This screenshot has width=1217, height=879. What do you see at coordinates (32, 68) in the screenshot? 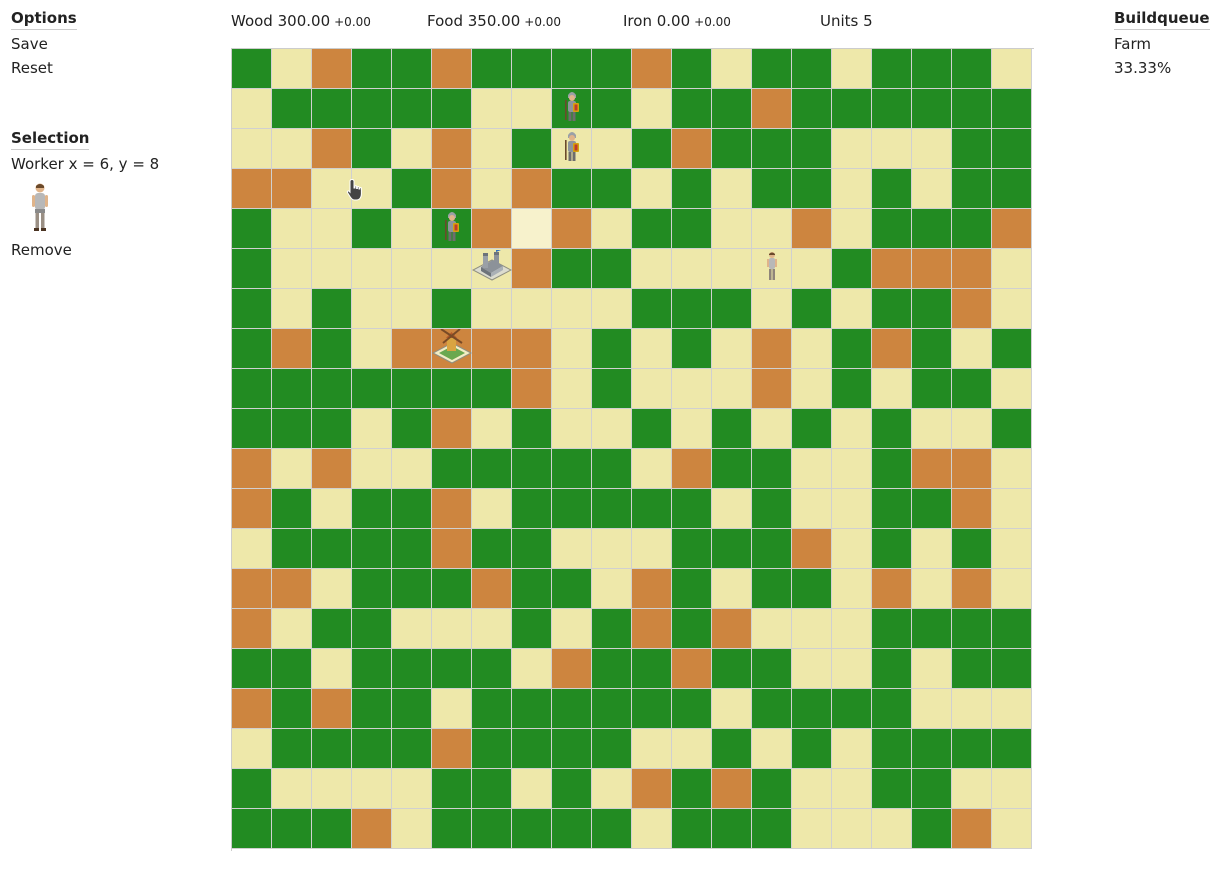
I see `reset-button: Reset` at bounding box center [32, 68].